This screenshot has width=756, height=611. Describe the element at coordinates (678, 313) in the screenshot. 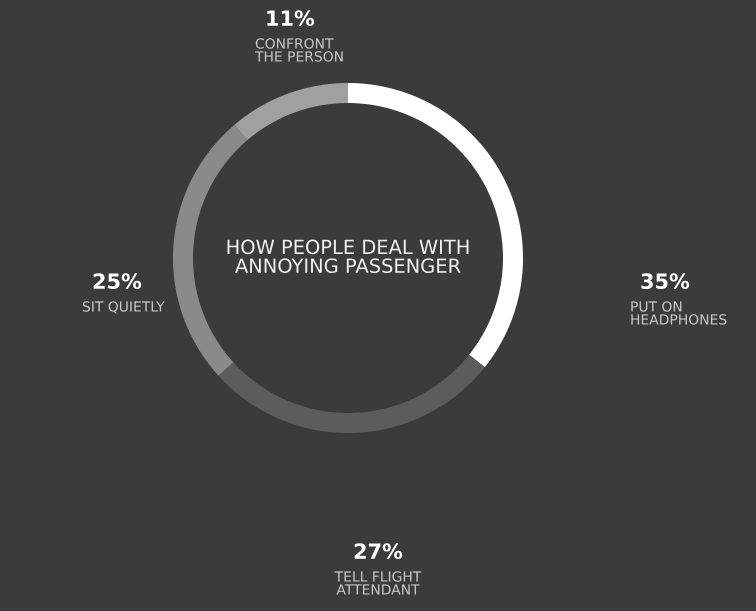

I see `slice-label: PUT ON HEADPHONES` at that location.